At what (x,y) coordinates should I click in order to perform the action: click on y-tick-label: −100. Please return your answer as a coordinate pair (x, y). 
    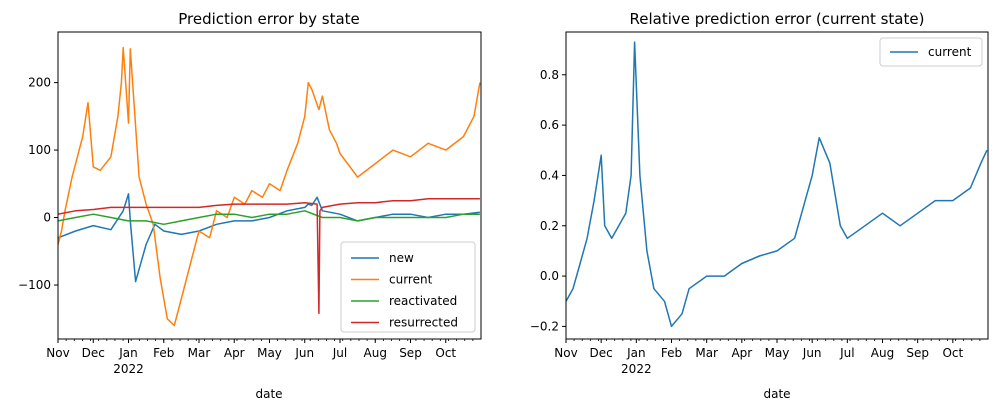
    Looking at the image, I should click on (34, 285).